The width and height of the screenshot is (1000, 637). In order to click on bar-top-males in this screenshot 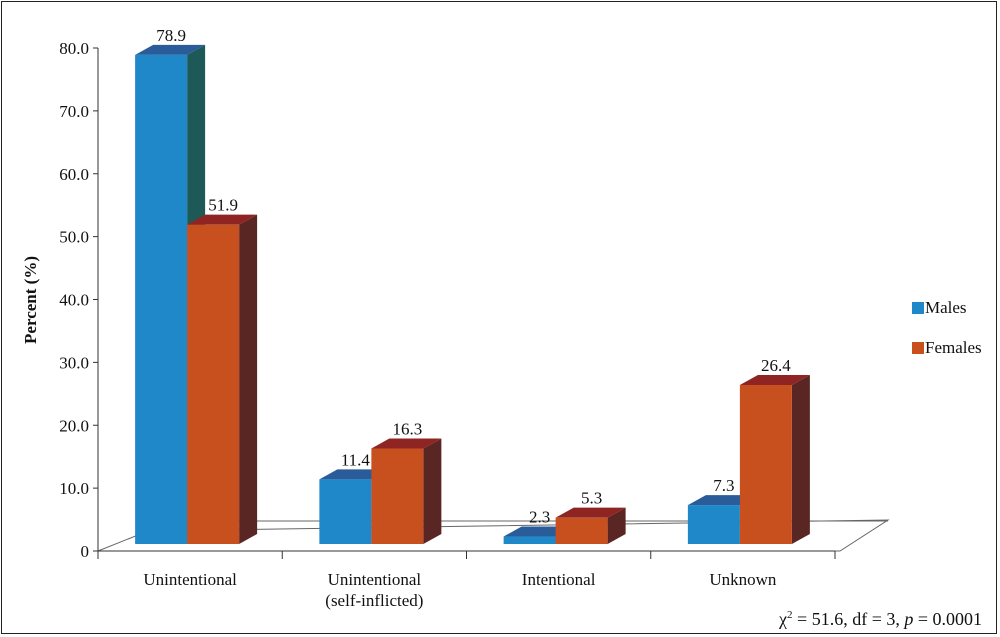, I will do `click(170, 49)`.